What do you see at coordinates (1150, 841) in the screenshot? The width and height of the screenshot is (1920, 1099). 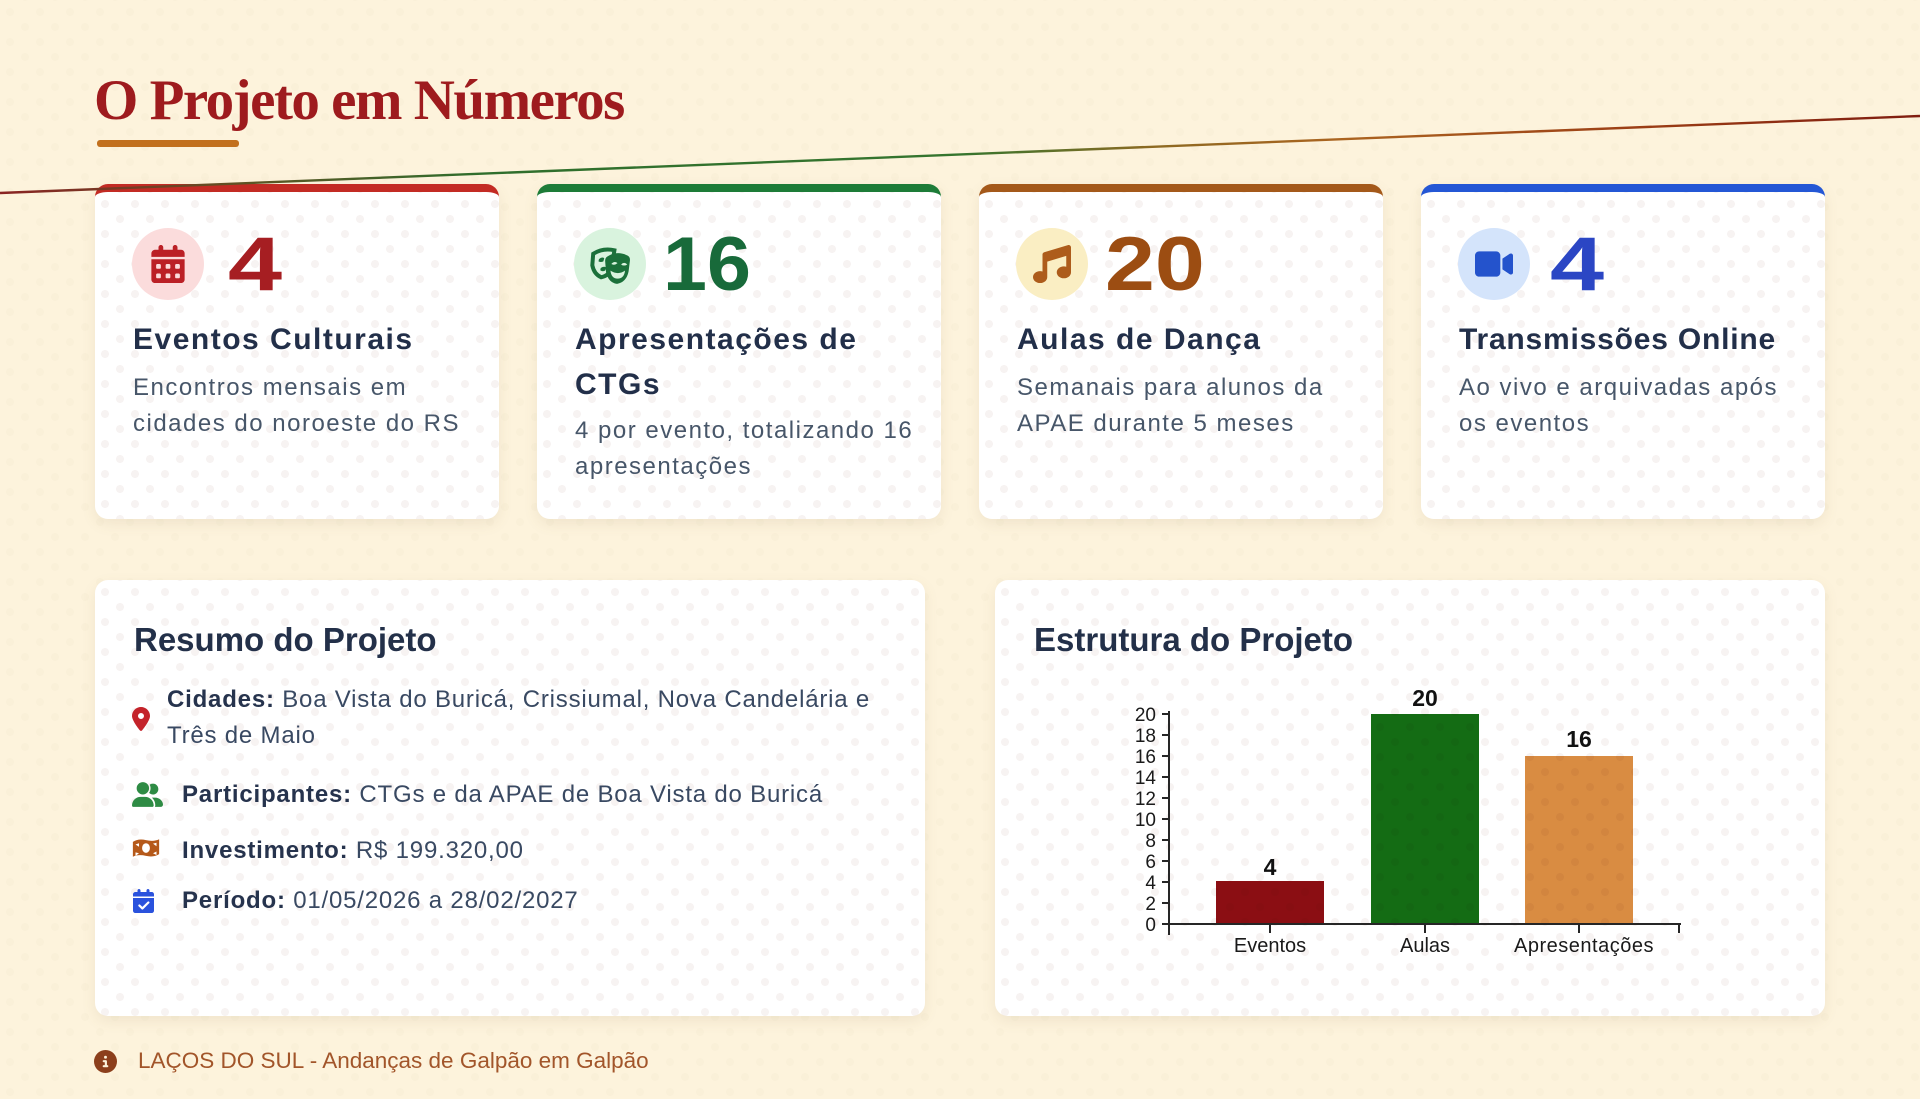 I see `svg-text: 8` at bounding box center [1150, 841].